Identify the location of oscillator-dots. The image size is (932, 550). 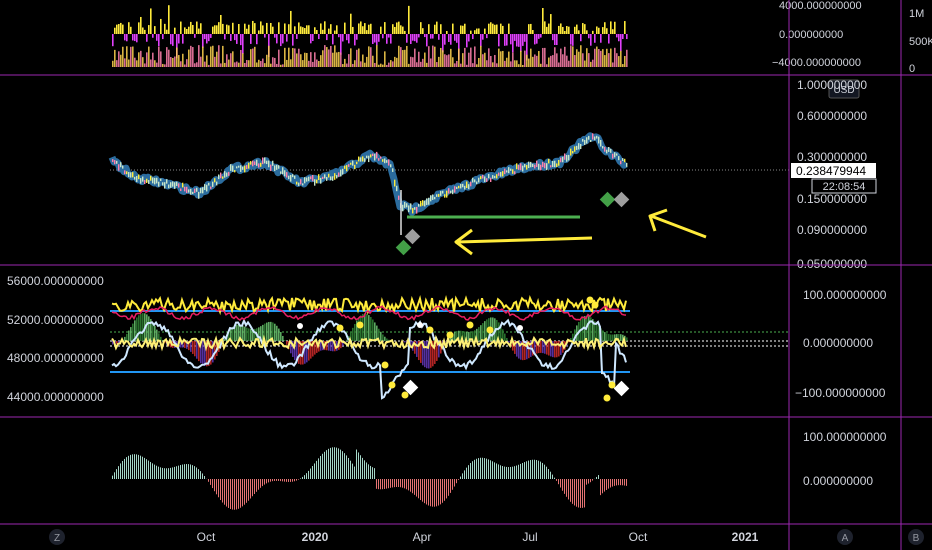
(456, 349).